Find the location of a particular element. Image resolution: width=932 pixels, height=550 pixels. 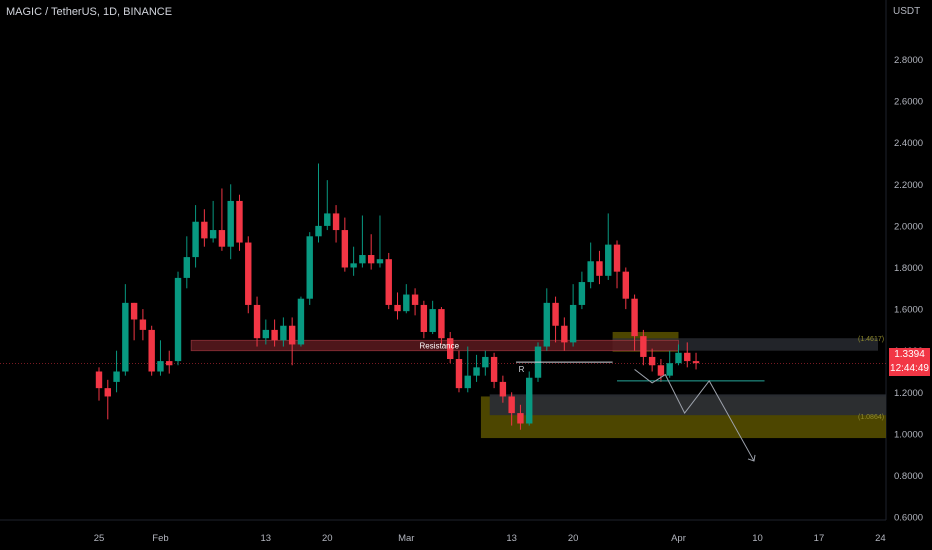

x-tick-label: Apr is located at coordinates (678, 538).